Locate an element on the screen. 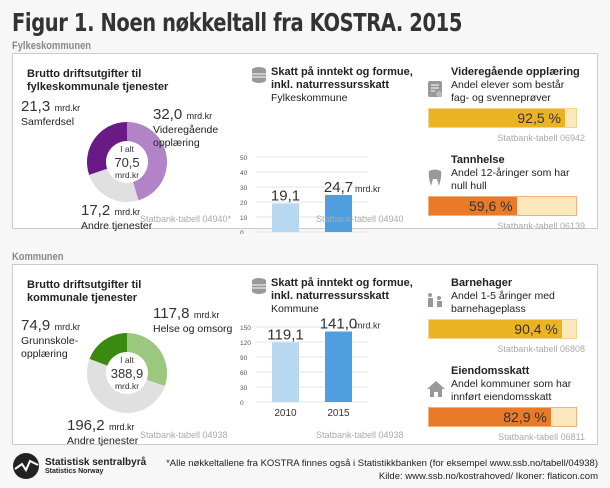 Image resolution: width=610 pixels, height=488 pixels. logo-name-en: Statistics Norway is located at coordinates (74, 471).